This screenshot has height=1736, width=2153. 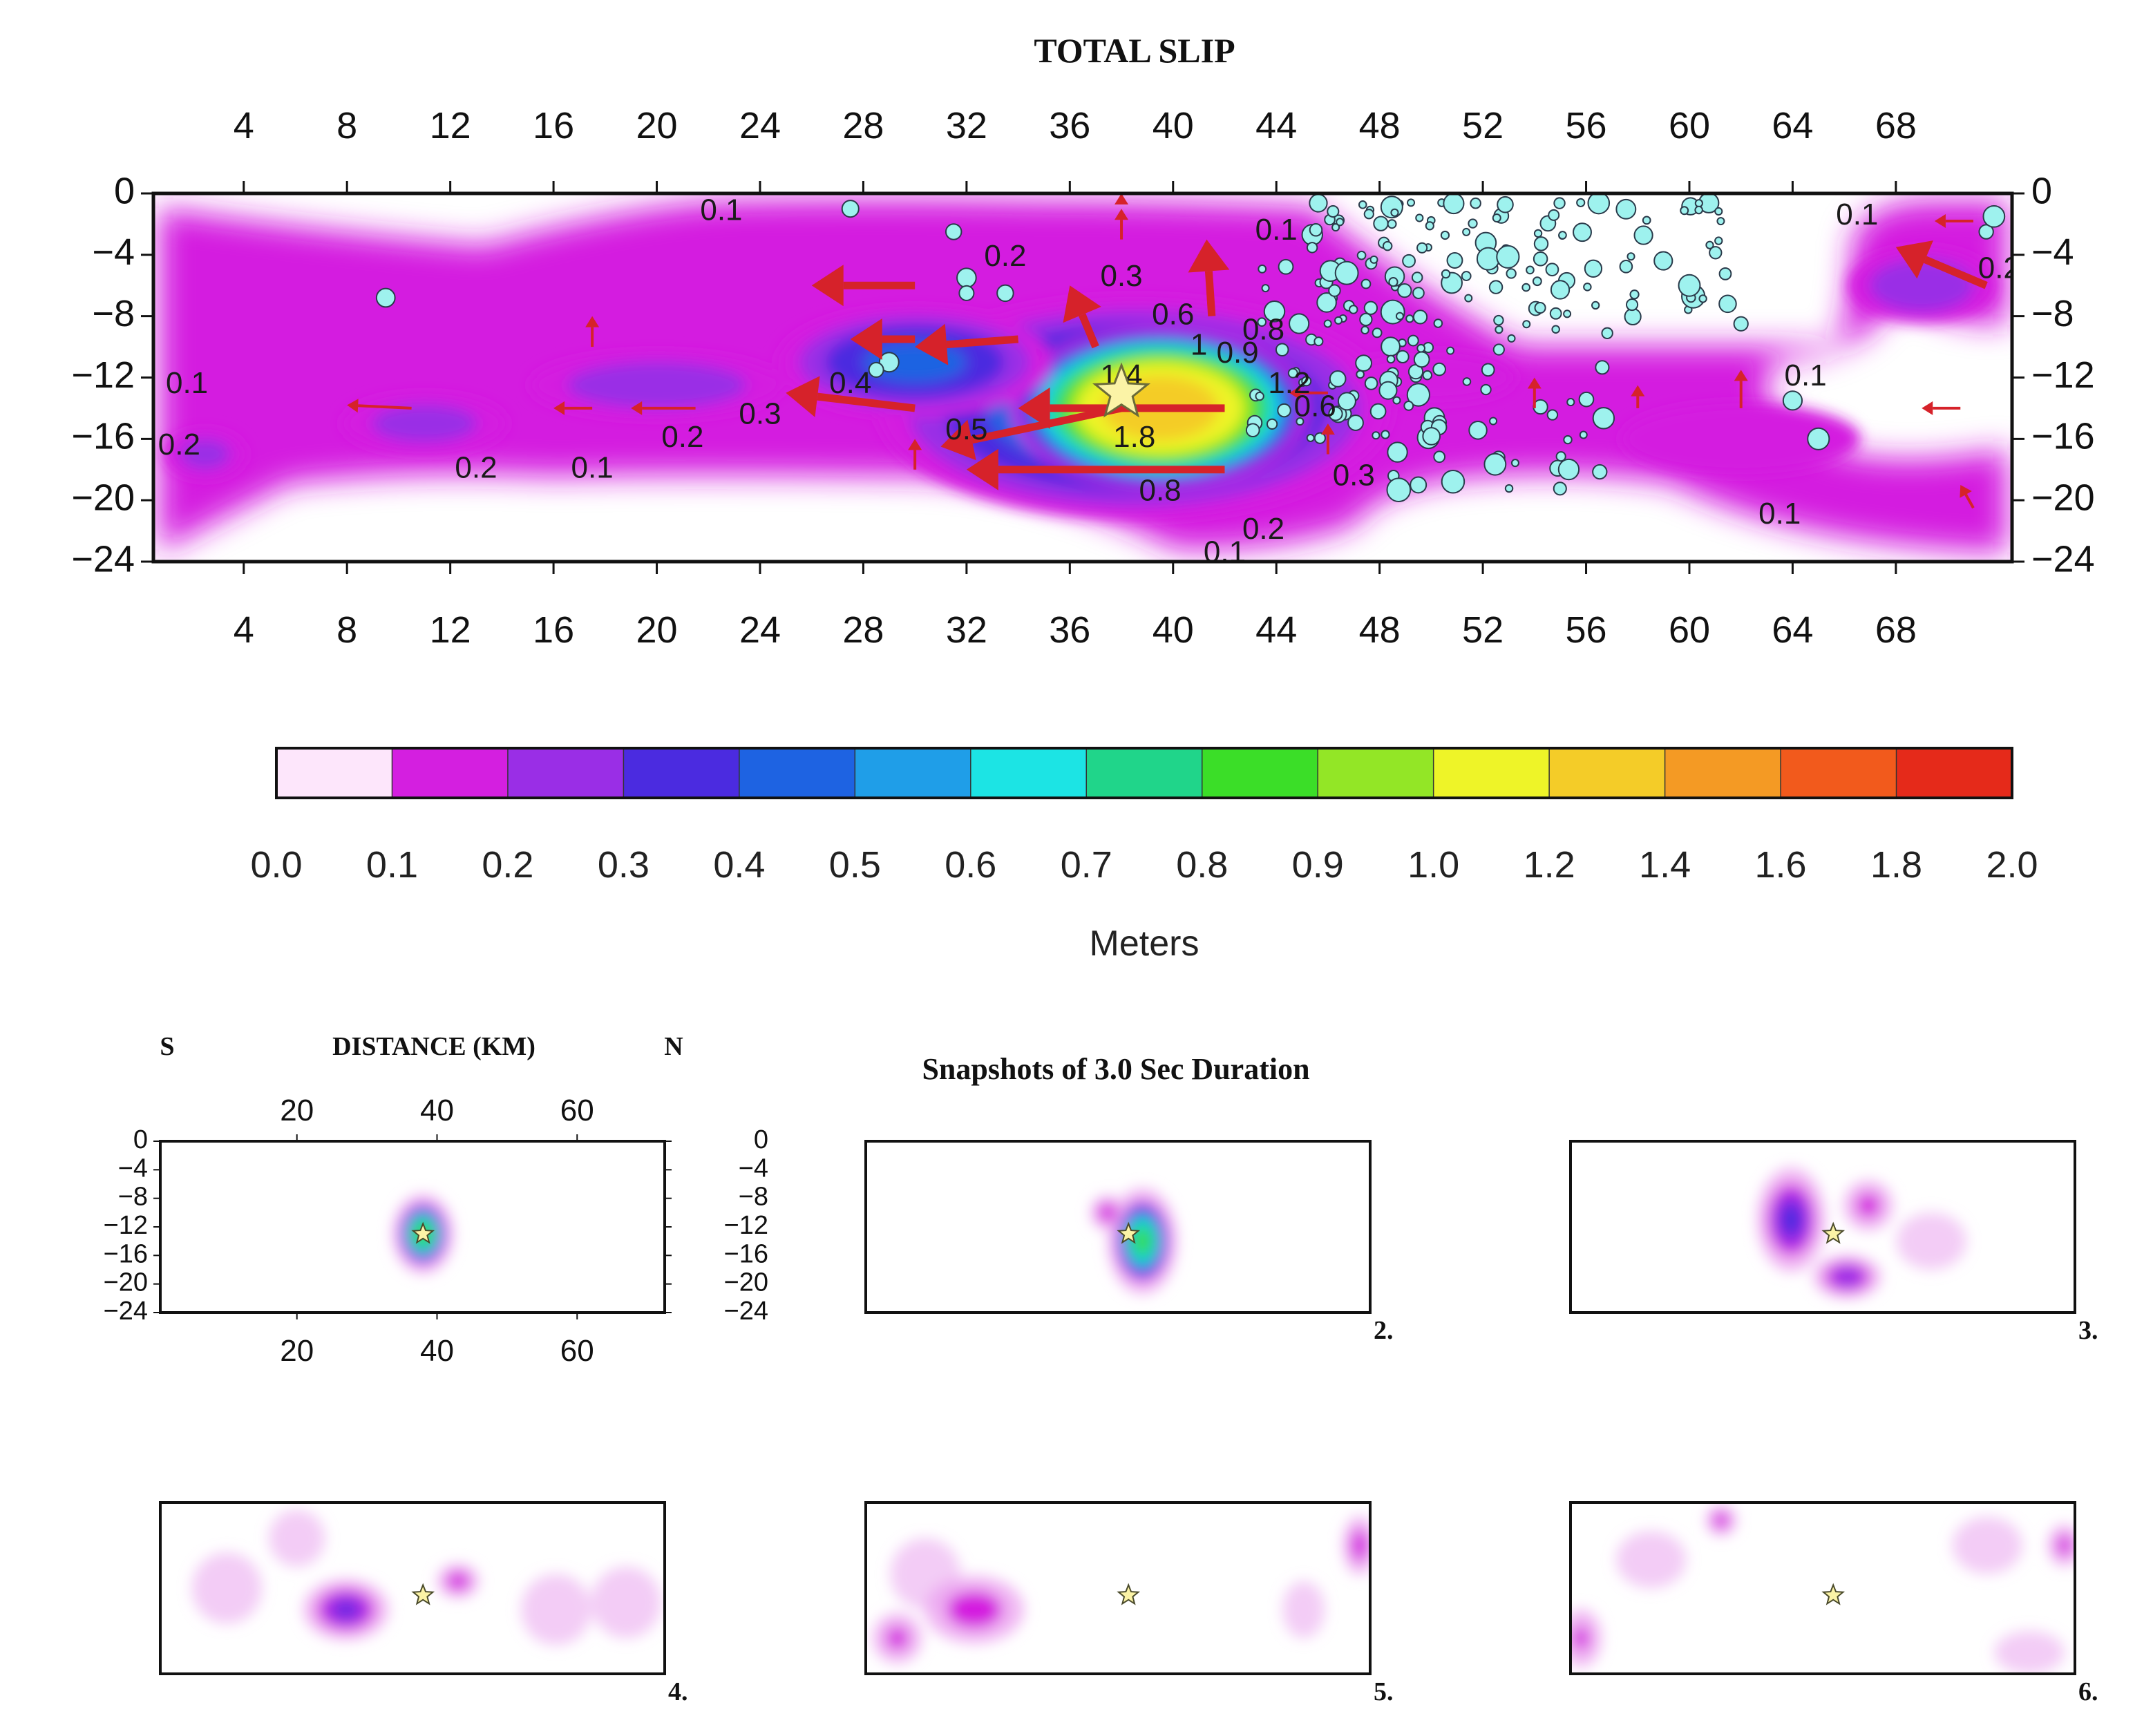 I want to click on contour-label: 0.5, so click(x=966, y=429).